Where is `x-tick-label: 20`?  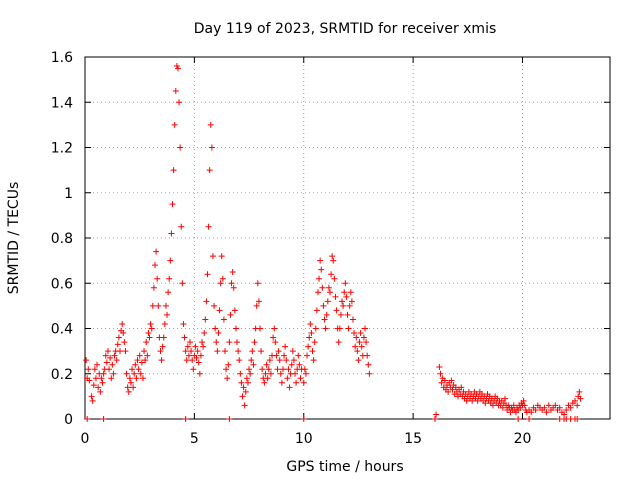 x-tick-label: 20 is located at coordinates (523, 439).